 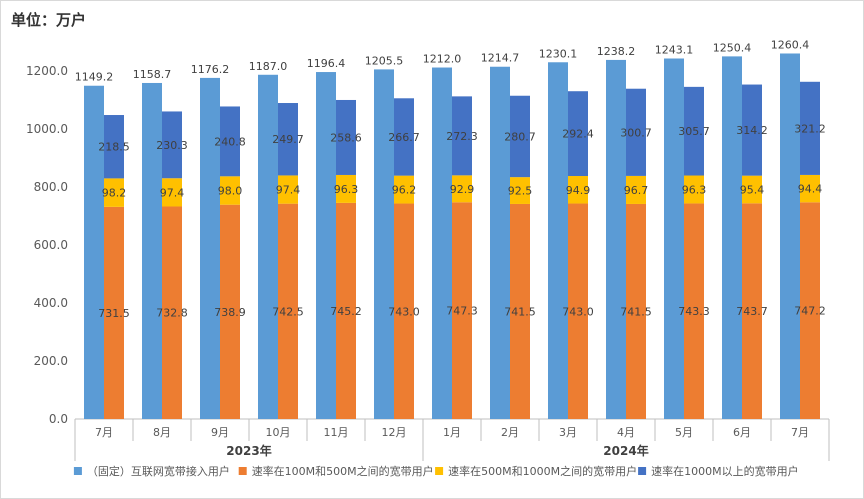 What do you see at coordinates (58, 419) in the screenshot?
I see `y-tick-label: 0.0` at bounding box center [58, 419].